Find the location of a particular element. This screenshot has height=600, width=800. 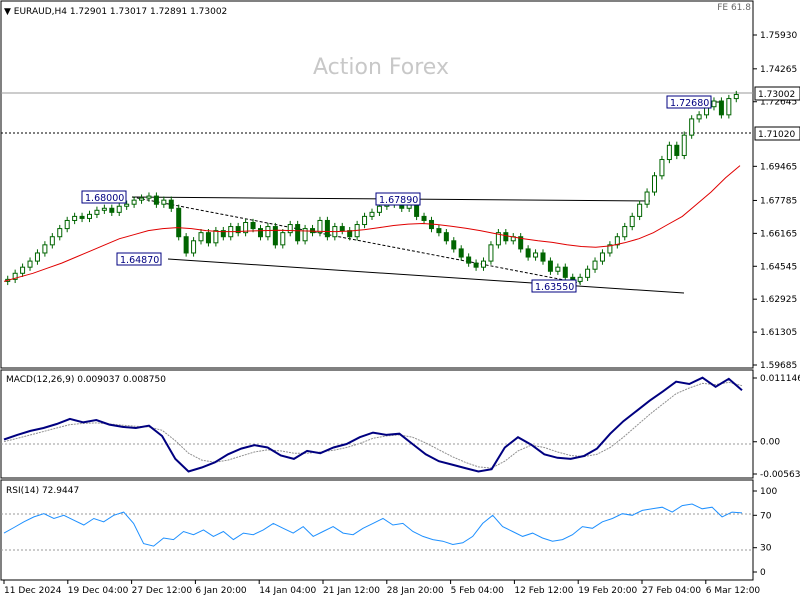

price-annotation-label: 1.72680 is located at coordinates (689, 103).